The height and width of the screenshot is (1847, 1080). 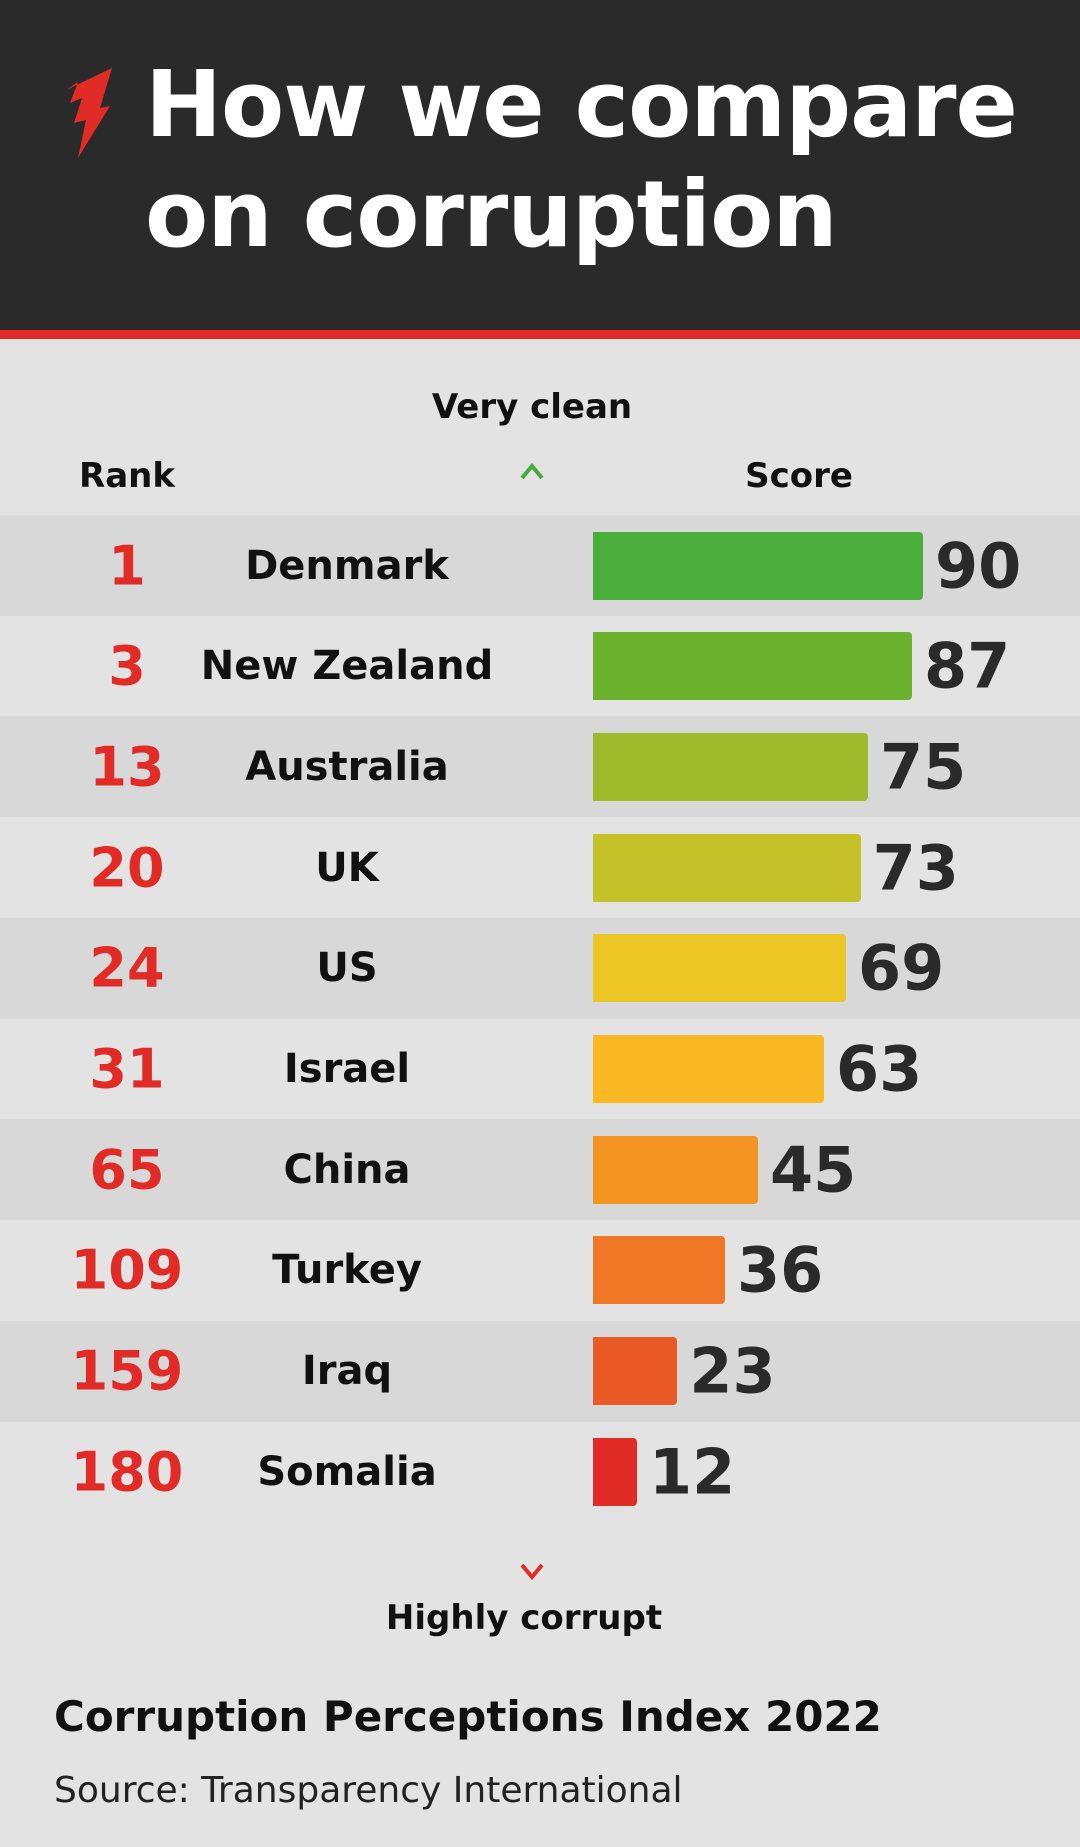 I want to click on clean-corrupt-axis, so click(x=532, y=1021).